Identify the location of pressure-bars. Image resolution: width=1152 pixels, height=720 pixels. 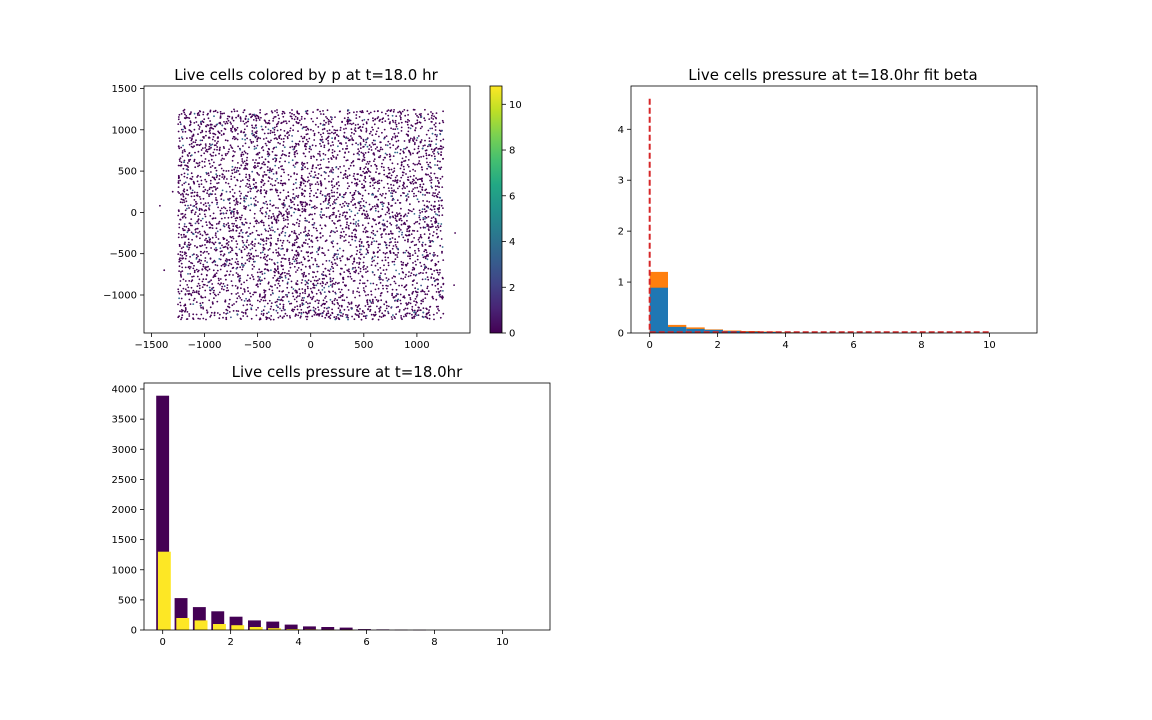
(291, 513).